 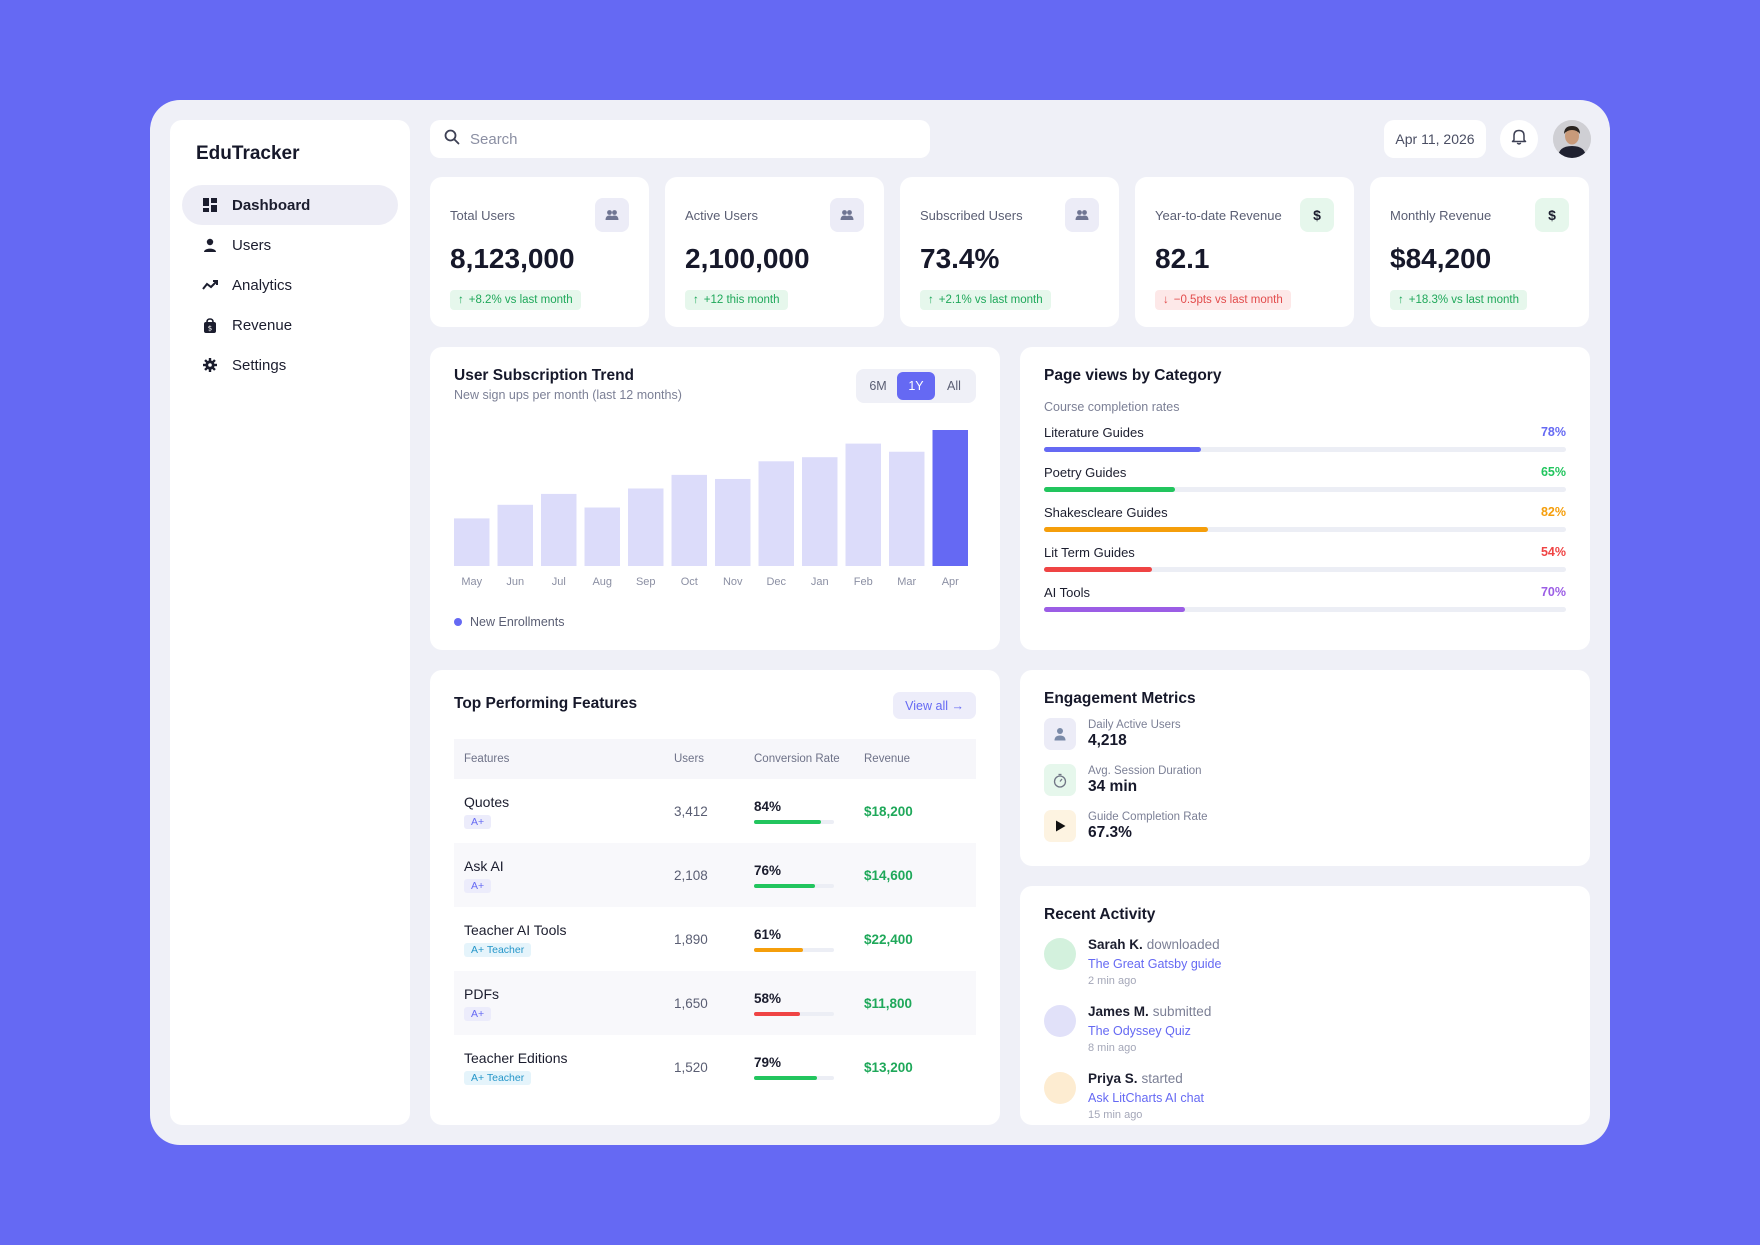 What do you see at coordinates (1441, 258) in the screenshot?
I see `kpi-value: $84,200` at bounding box center [1441, 258].